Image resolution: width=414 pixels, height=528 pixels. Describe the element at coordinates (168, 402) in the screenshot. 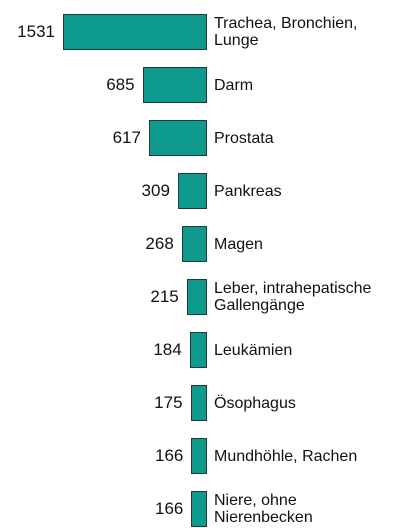

I see `value-label: 175` at that location.